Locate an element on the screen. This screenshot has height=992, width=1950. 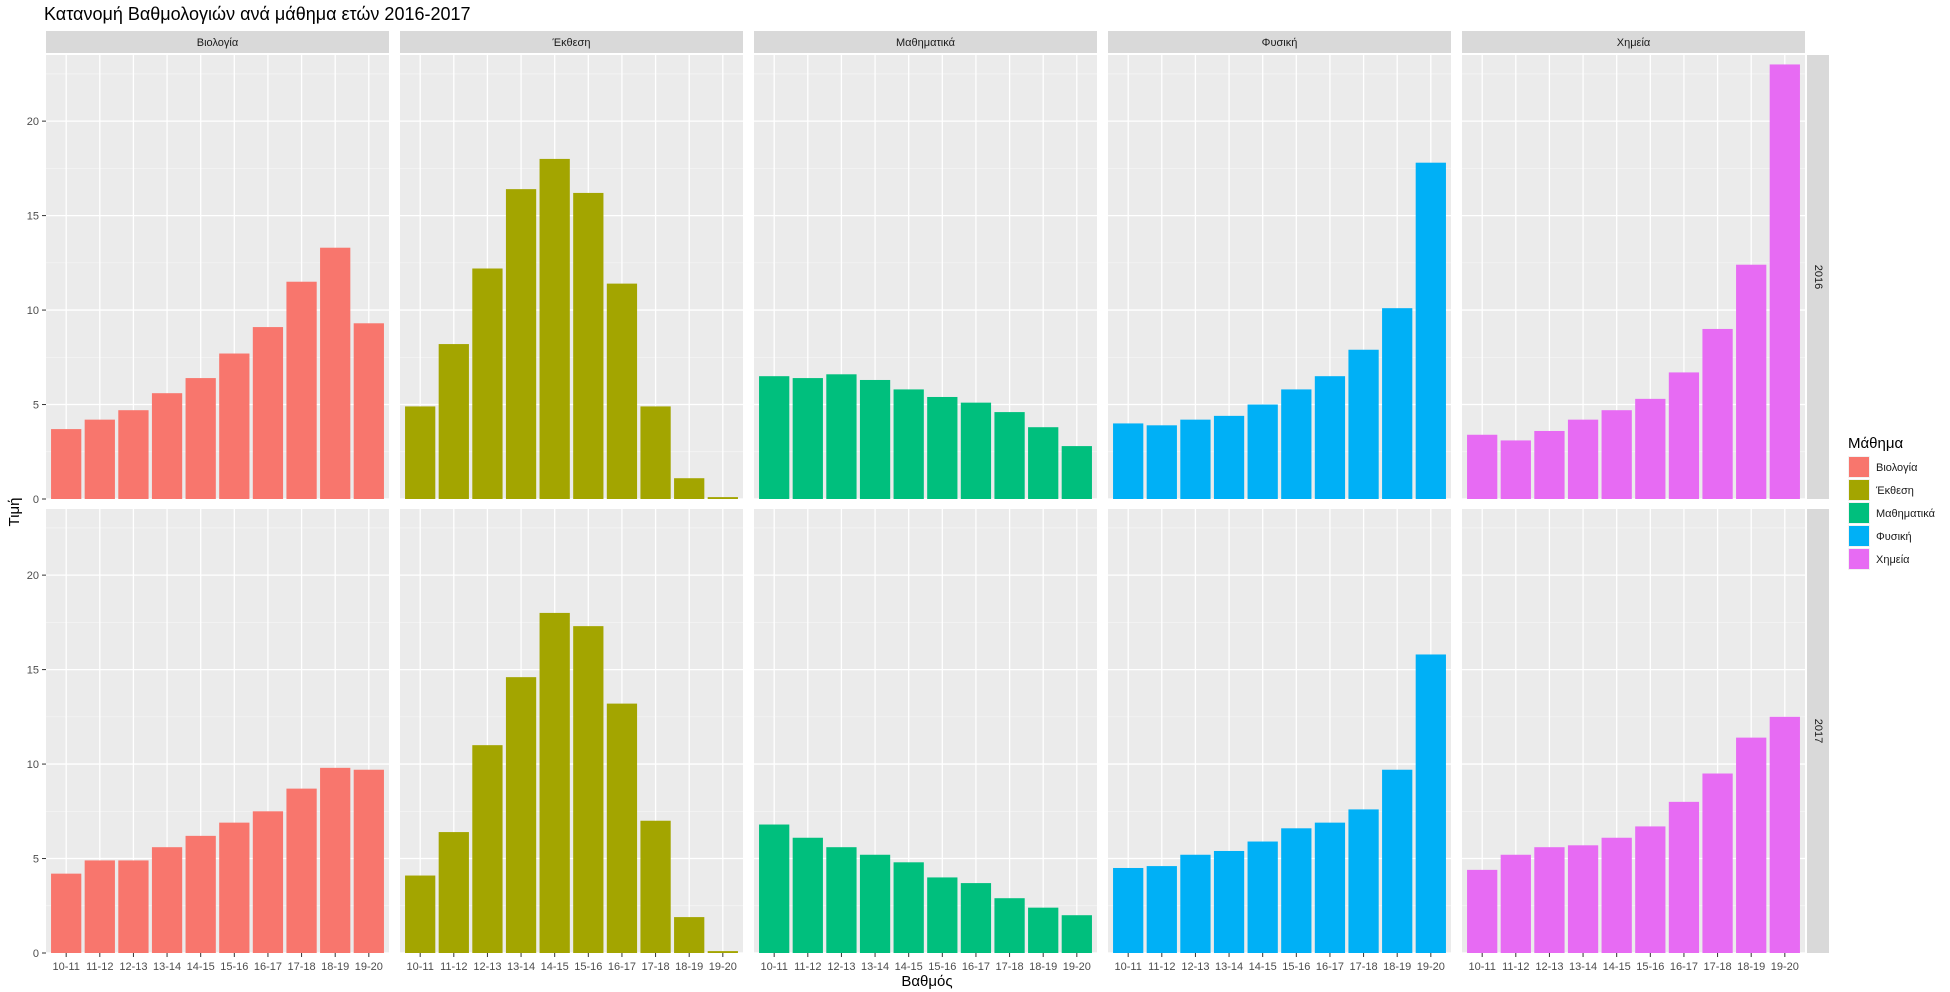
legend-label: Χημεία is located at coordinates (1893, 560).